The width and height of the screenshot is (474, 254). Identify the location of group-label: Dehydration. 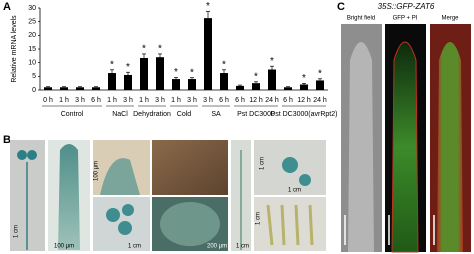
(152, 114).